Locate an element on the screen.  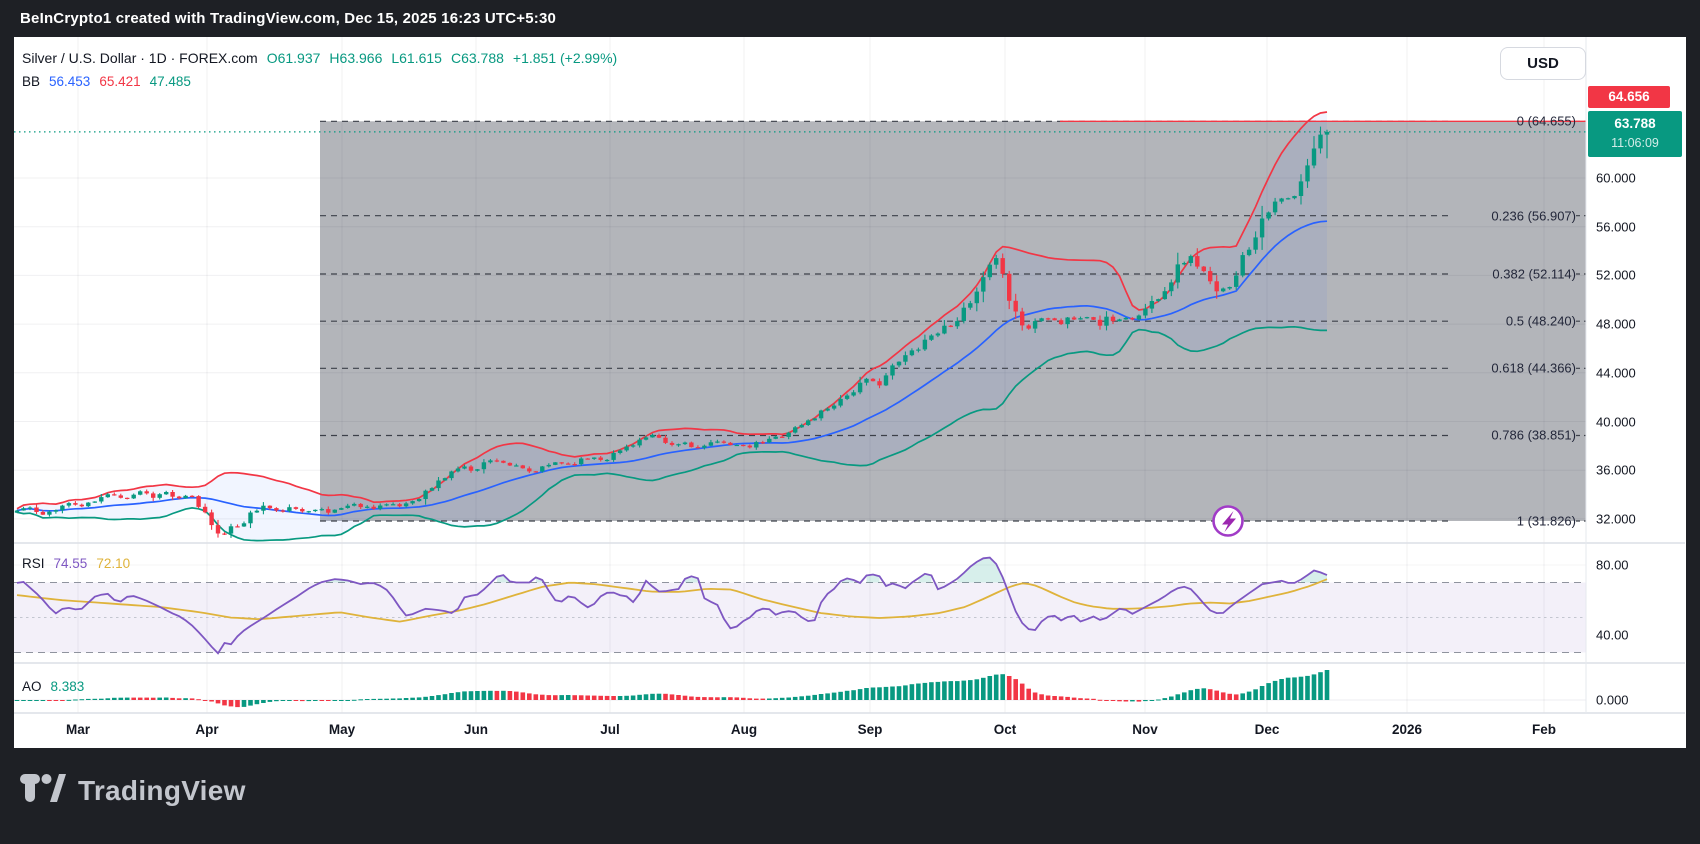
rsi-ma-line is located at coordinates (672, 600).